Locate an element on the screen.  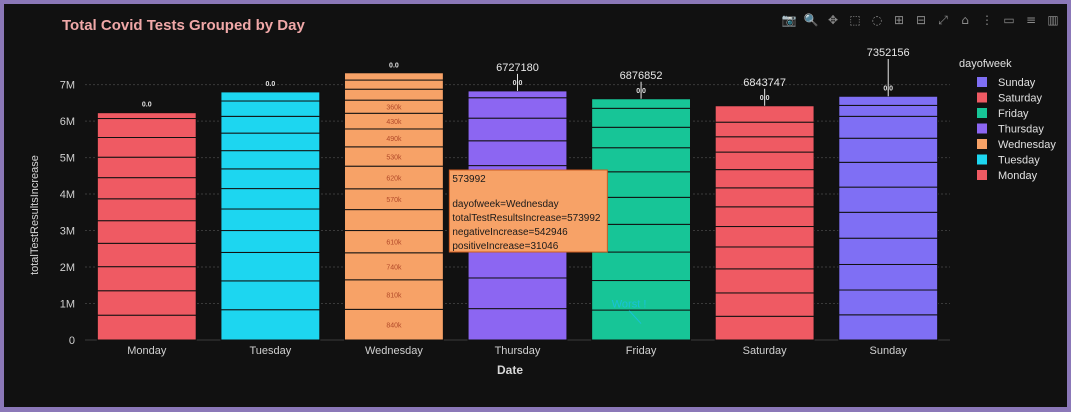
home-icon: ⌂ is located at coordinates (965, 20).